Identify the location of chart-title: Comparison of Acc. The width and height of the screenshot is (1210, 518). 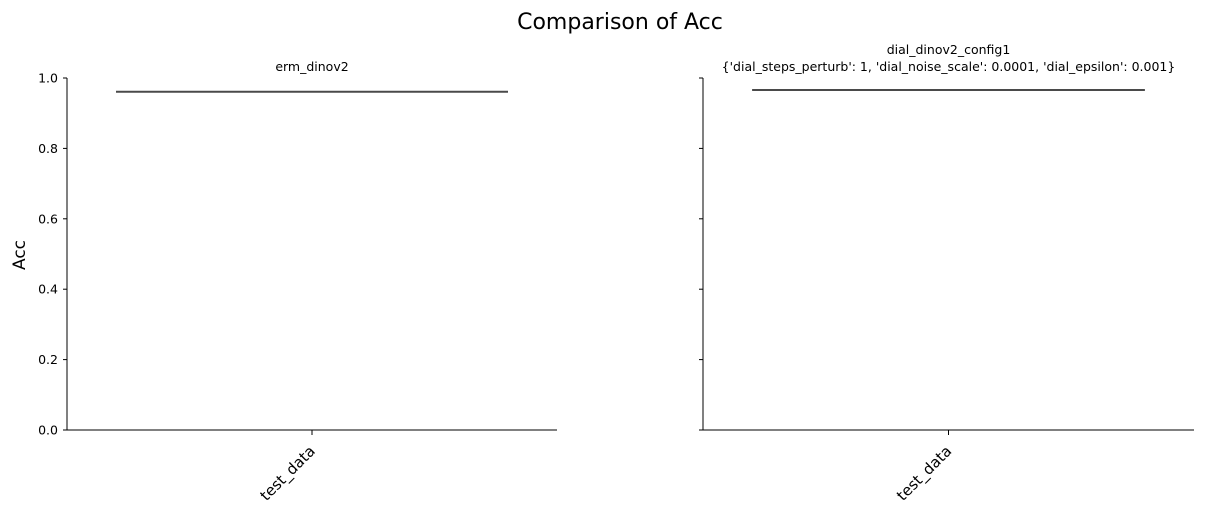
(620, 22).